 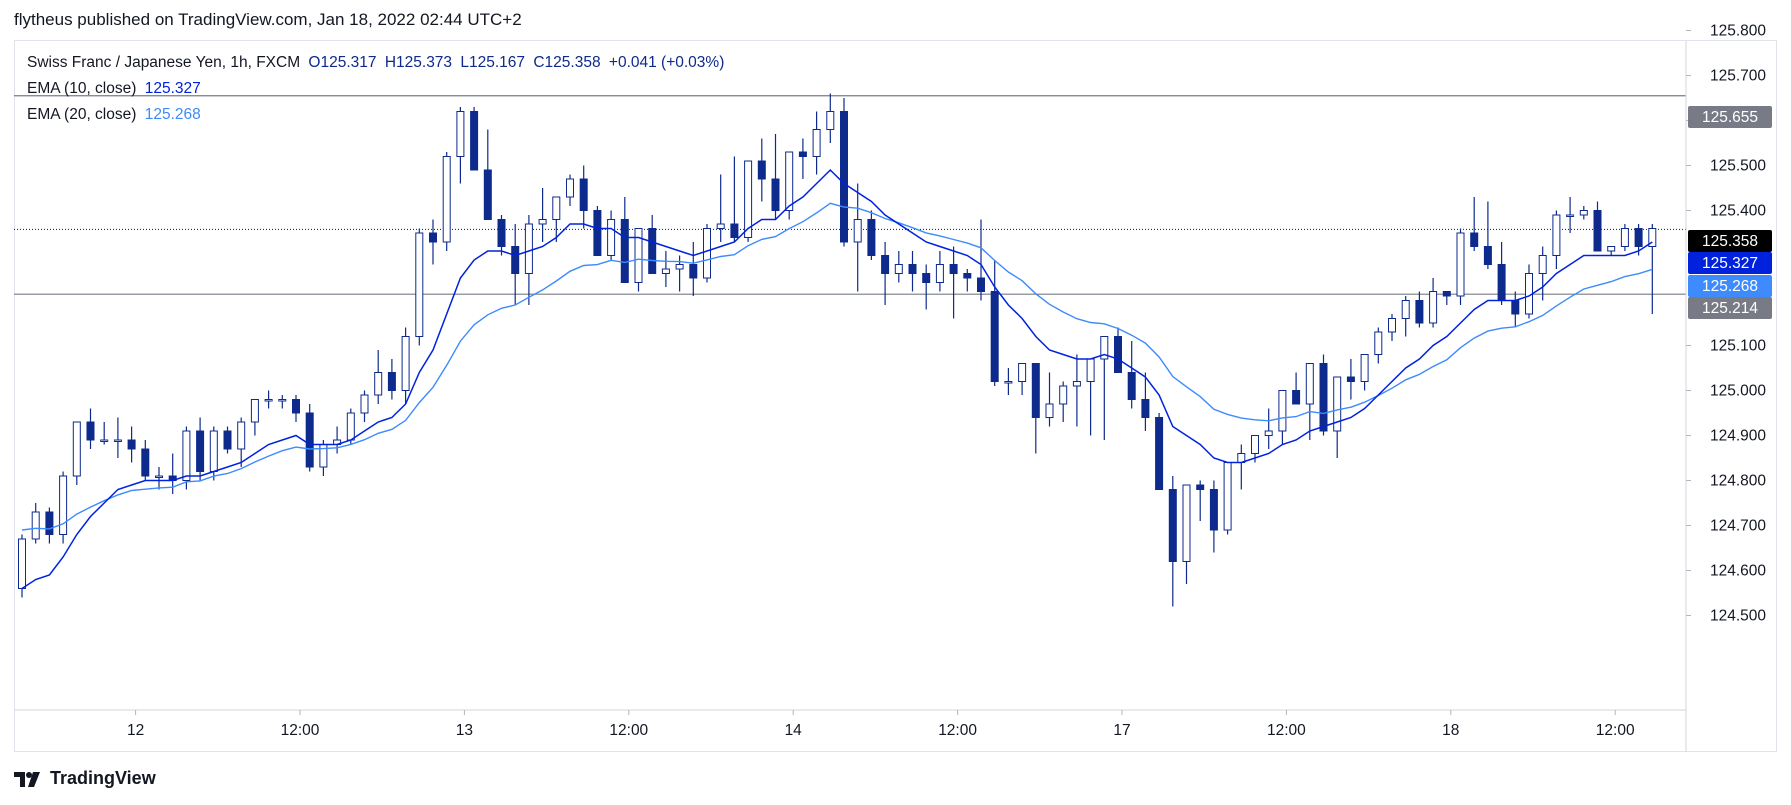 I want to click on price-tag-label: 125.358, so click(x=1730, y=241).